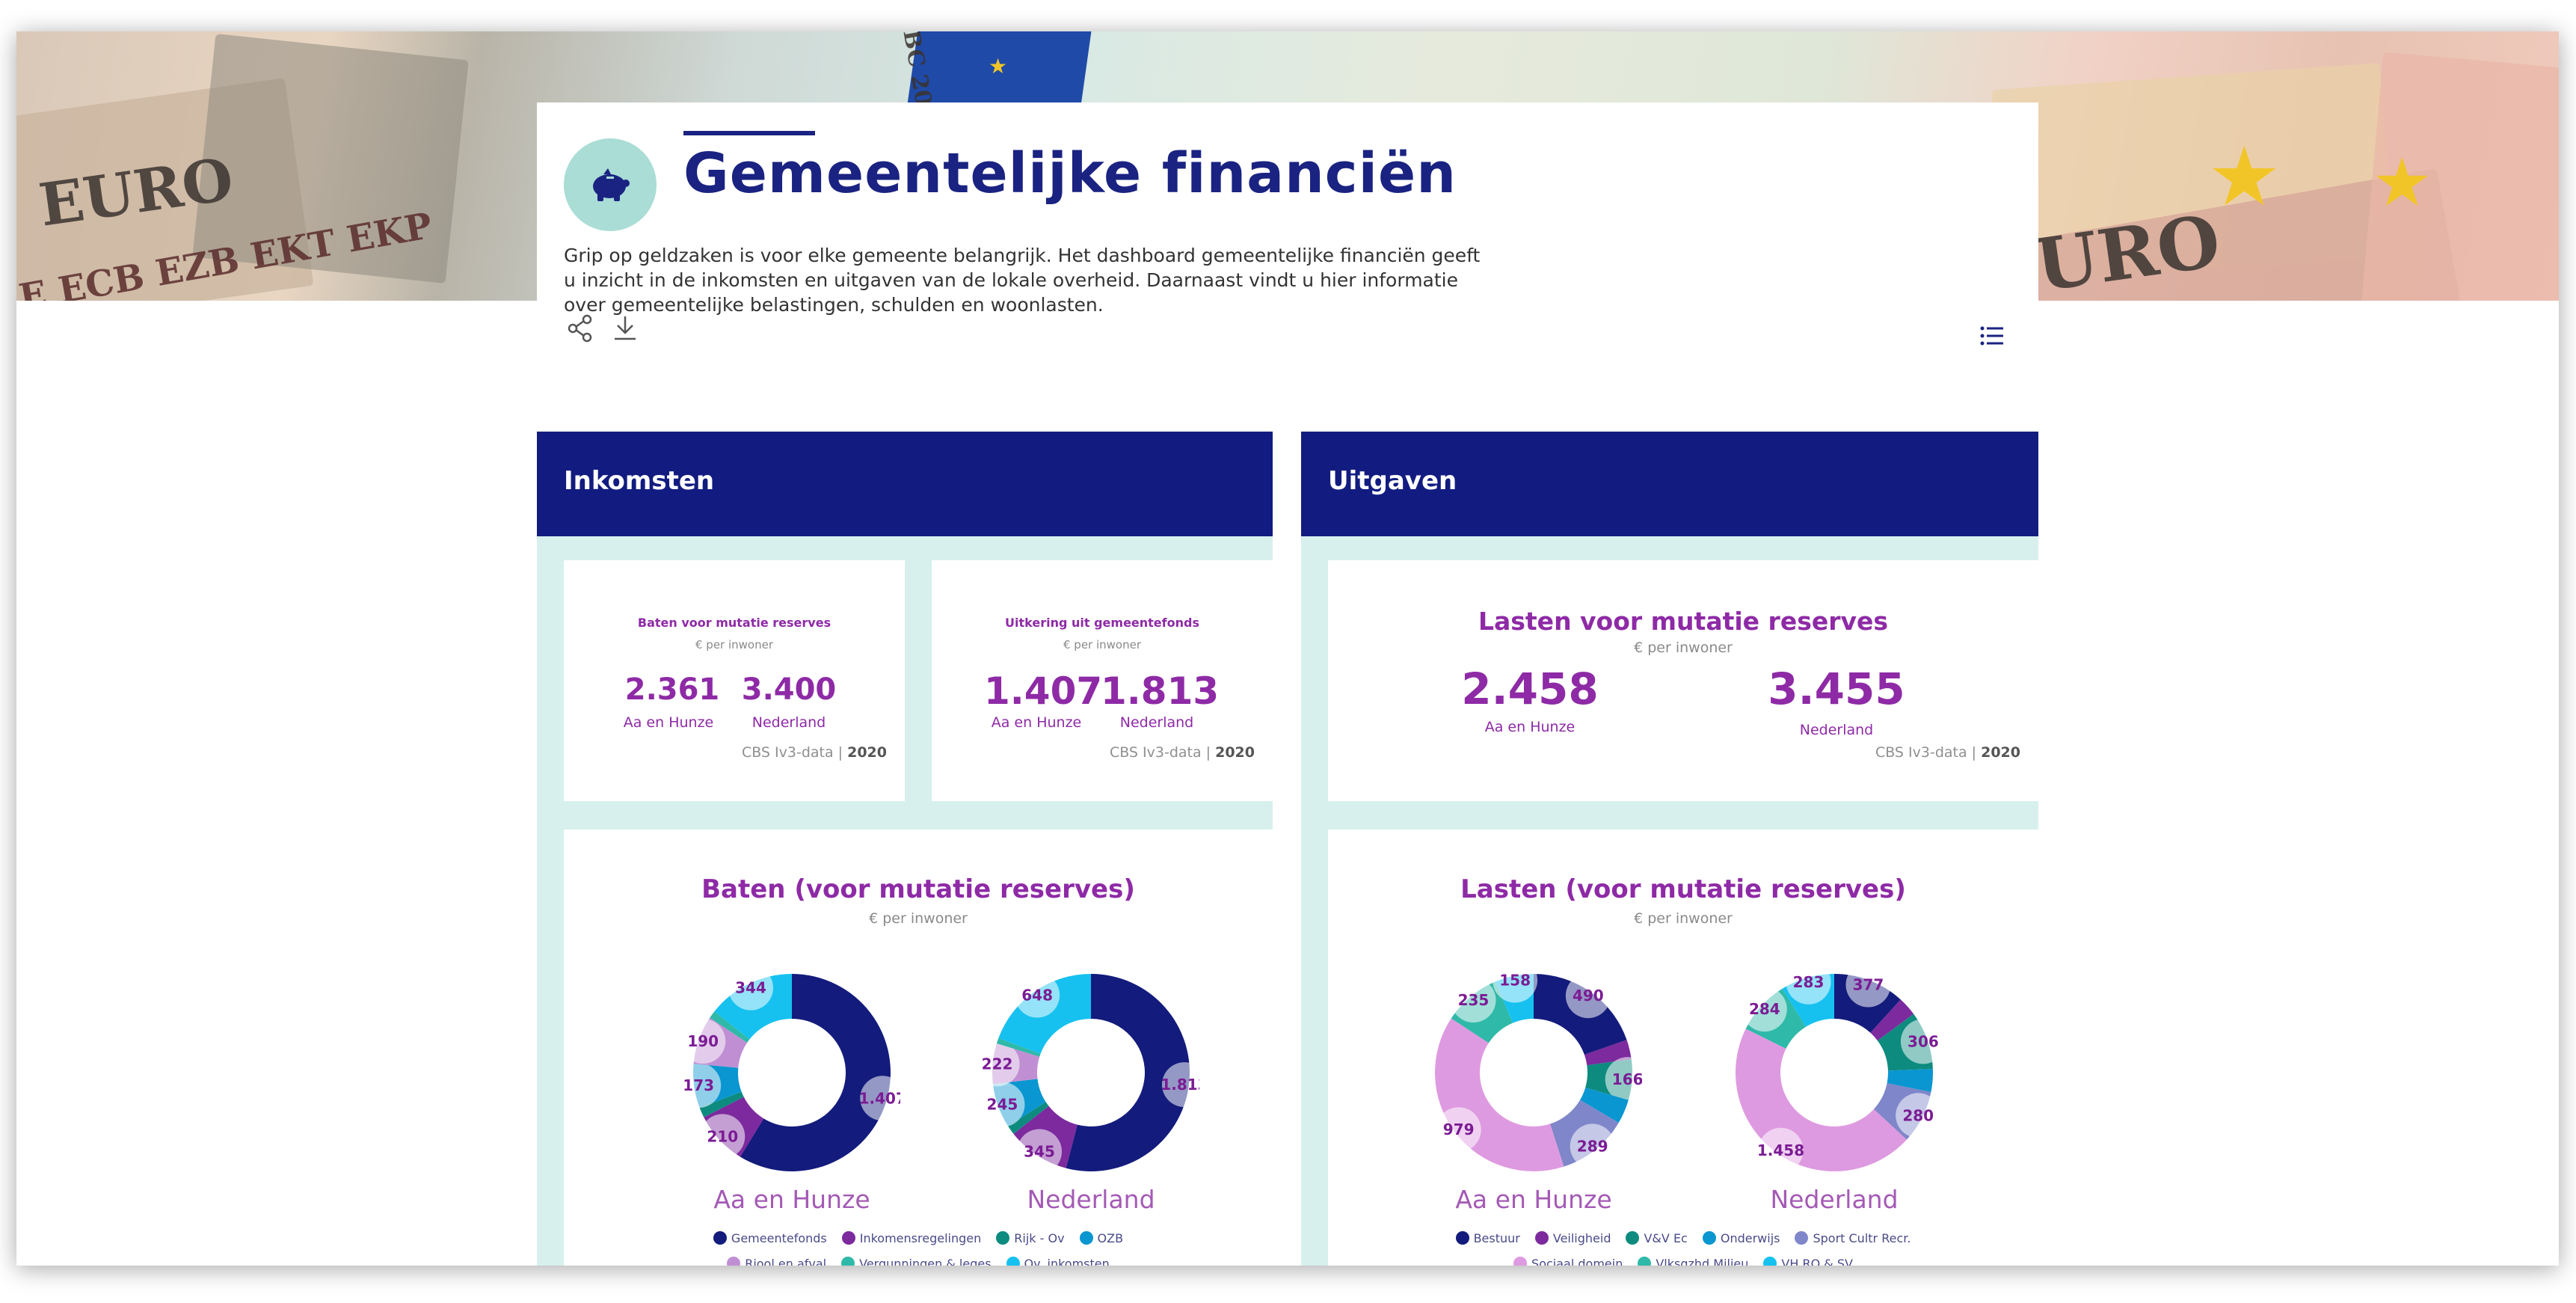 This screenshot has width=2576, height=1303. What do you see at coordinates (1091, 1199) in the screenshot?
I see `chart-series-label: Nederland` at bounding box center [1091, 1199].